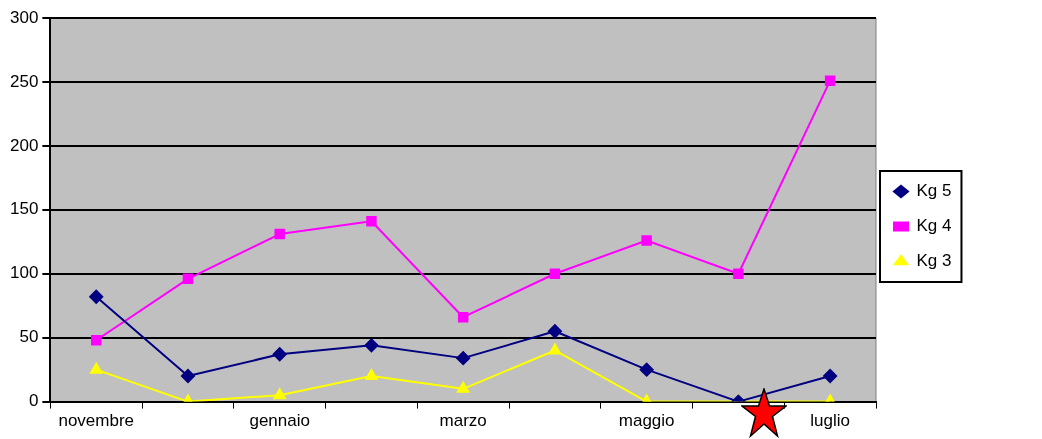 This screenshot has width=1042, height=439. I want to click on y-tick-label: 150, so click(24, 209).